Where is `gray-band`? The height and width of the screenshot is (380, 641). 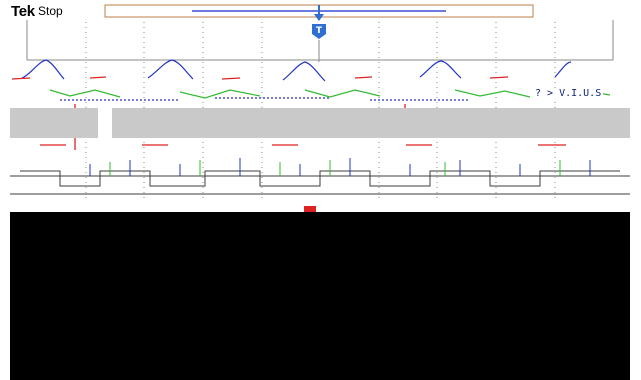 gray-band is located at coordinates (320, 123).